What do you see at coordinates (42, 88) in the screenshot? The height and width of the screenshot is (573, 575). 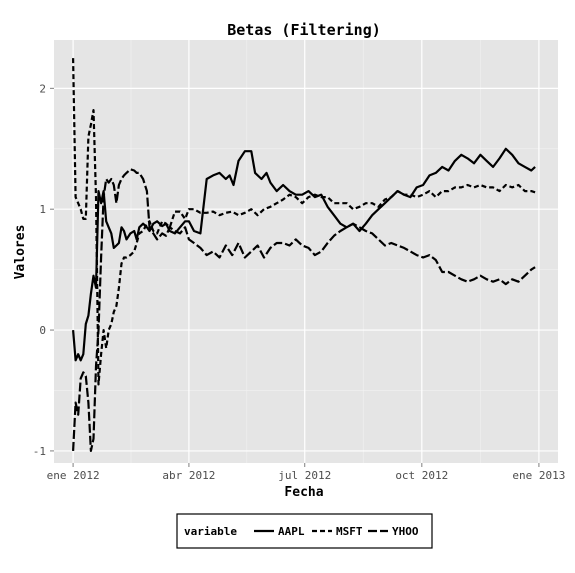 I see `y-tick-label: 2` at bounding box center [42, 88].